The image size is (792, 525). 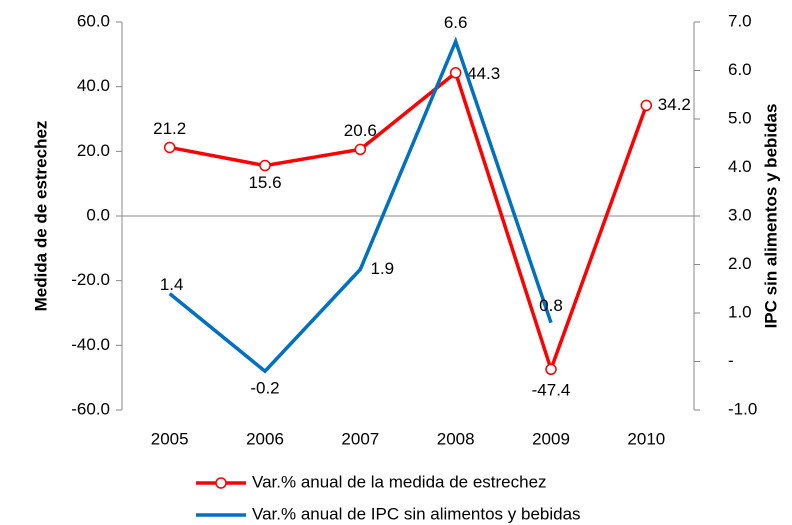 What do you see at coordinates (40, 216) in the screenshot?
I see `y-axis-title: Medida de de estrechez` at bounding box center [40, 216].